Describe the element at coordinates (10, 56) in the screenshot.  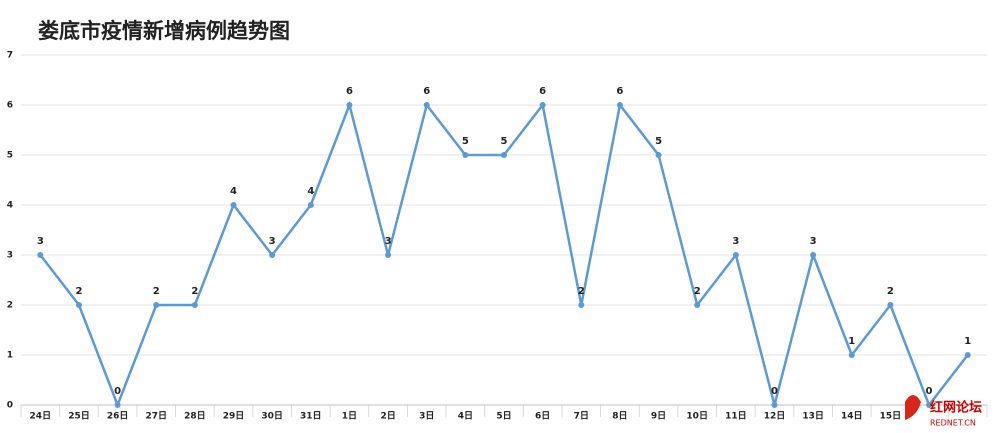
I see `y-tick-label: 7` at that location.